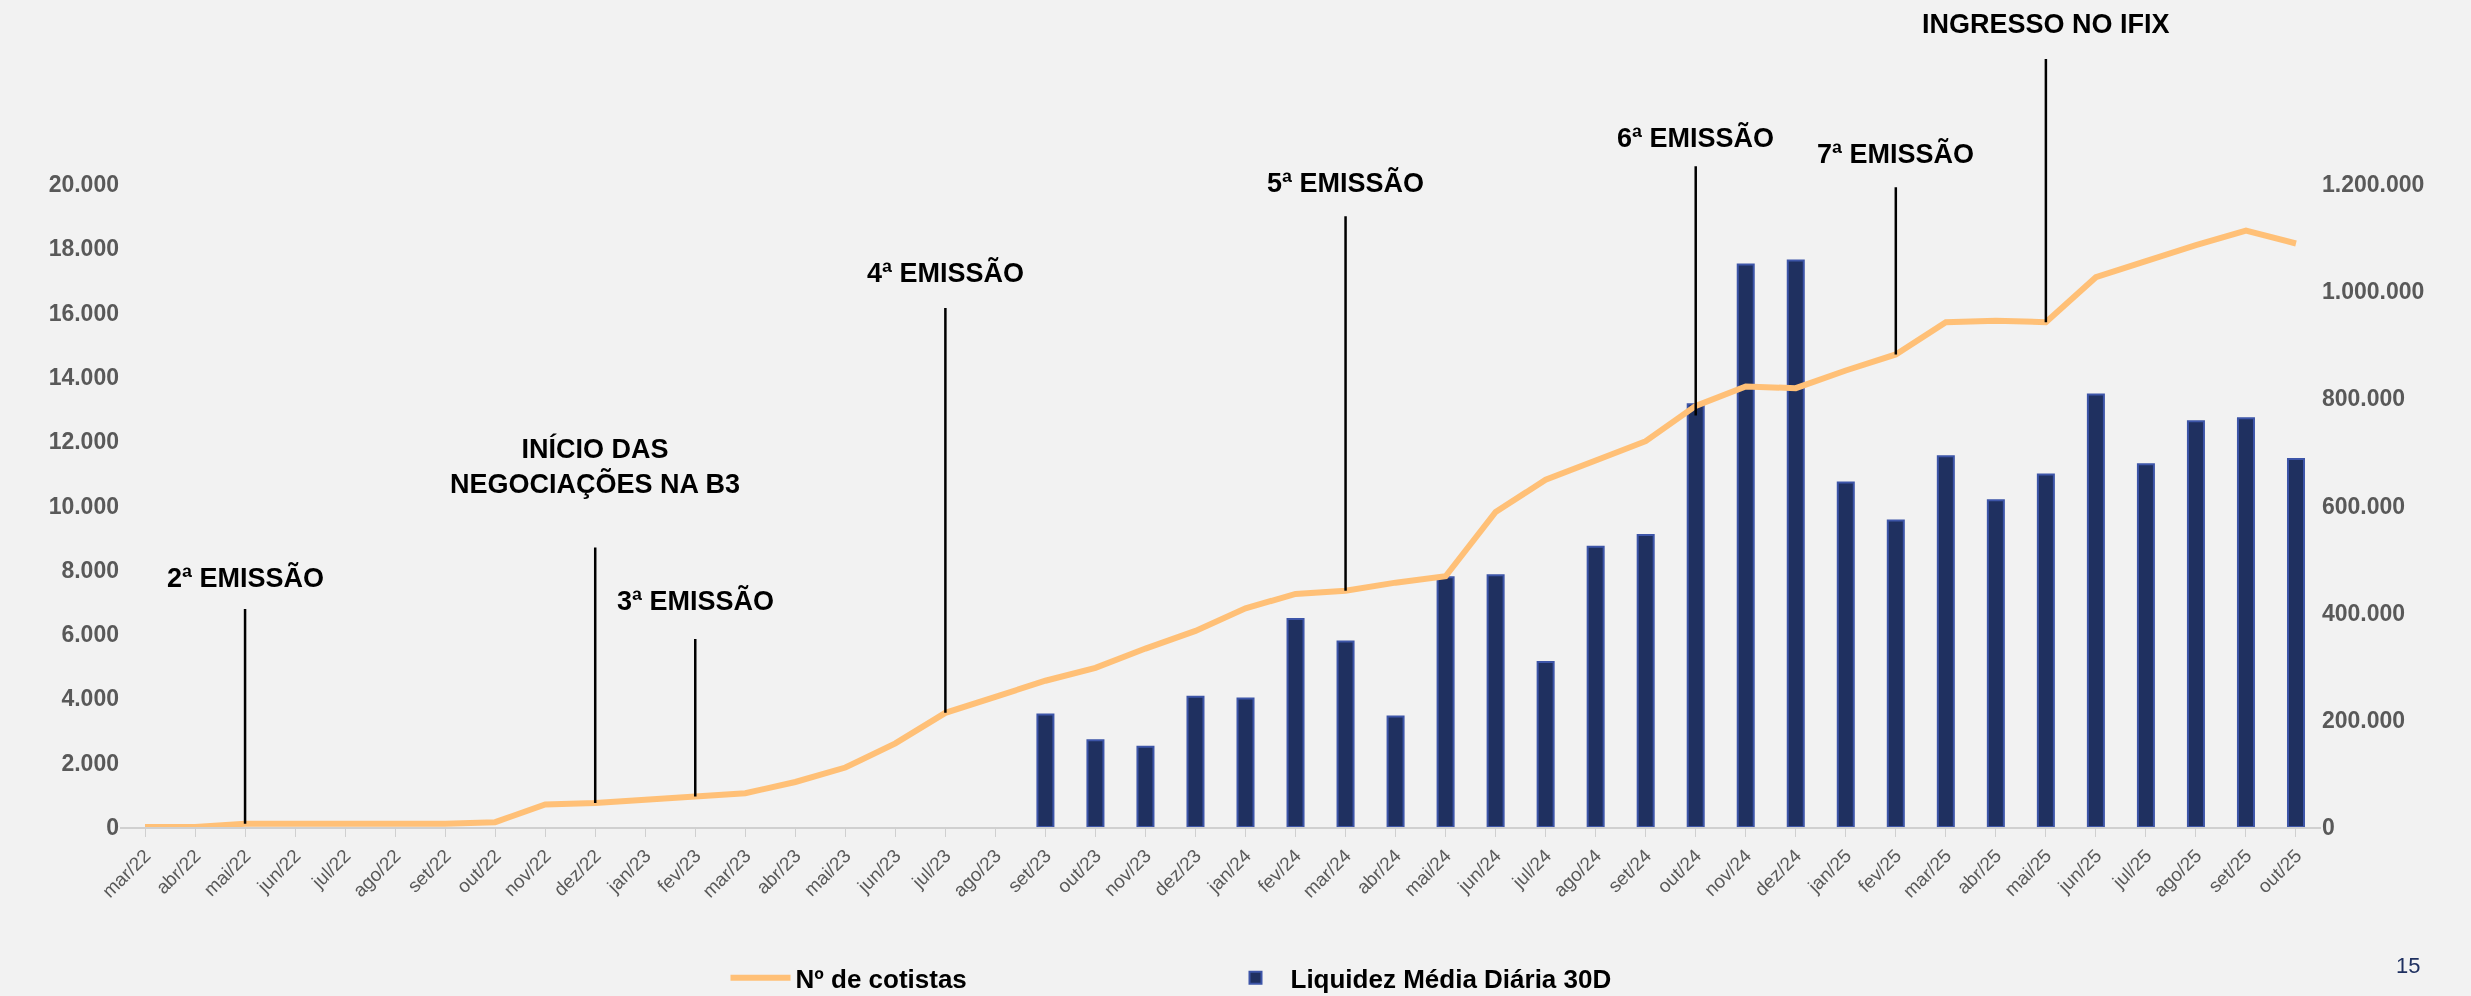 The image size is (2471, 996). I want to click on annotation: 6ª EMISSÃO, so click(1696, 137).